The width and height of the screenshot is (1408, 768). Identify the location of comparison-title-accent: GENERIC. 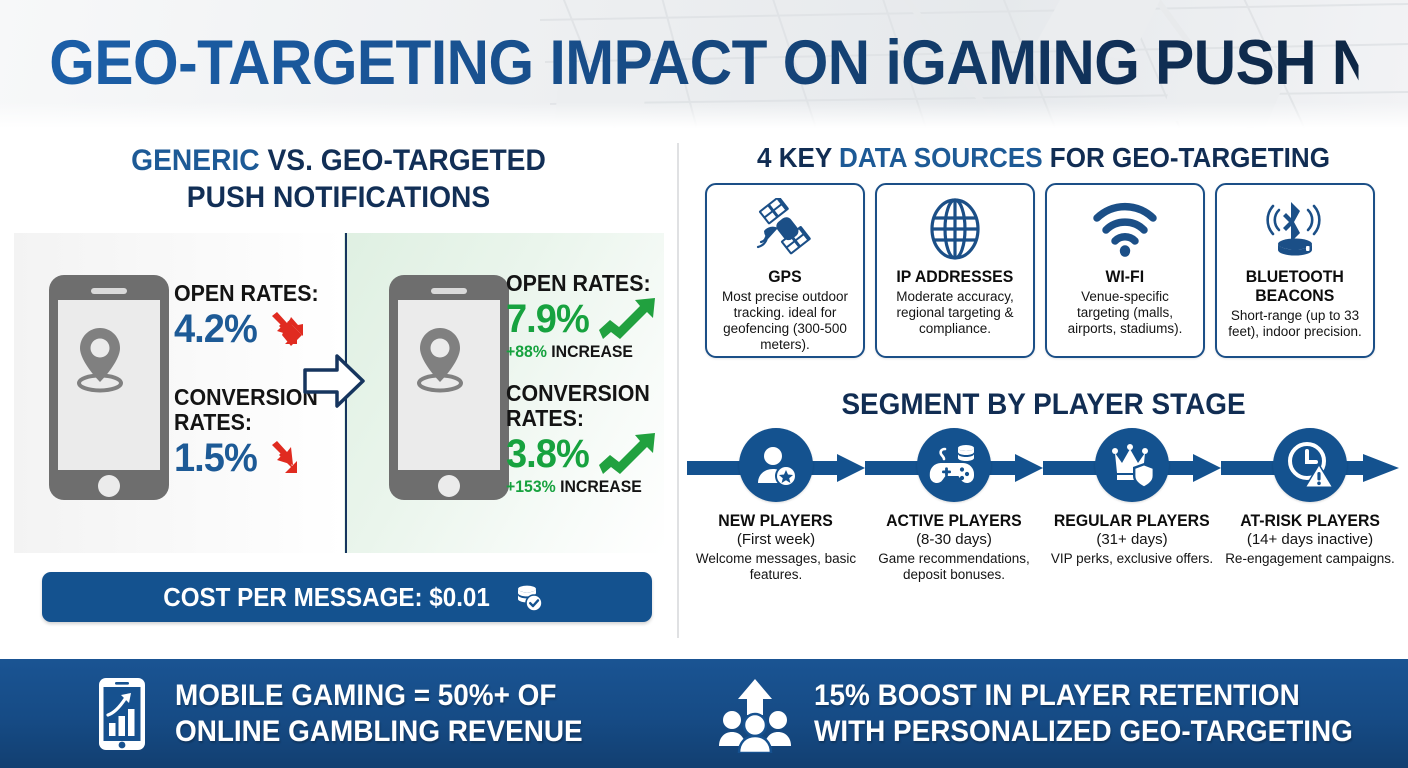
(195, 160).